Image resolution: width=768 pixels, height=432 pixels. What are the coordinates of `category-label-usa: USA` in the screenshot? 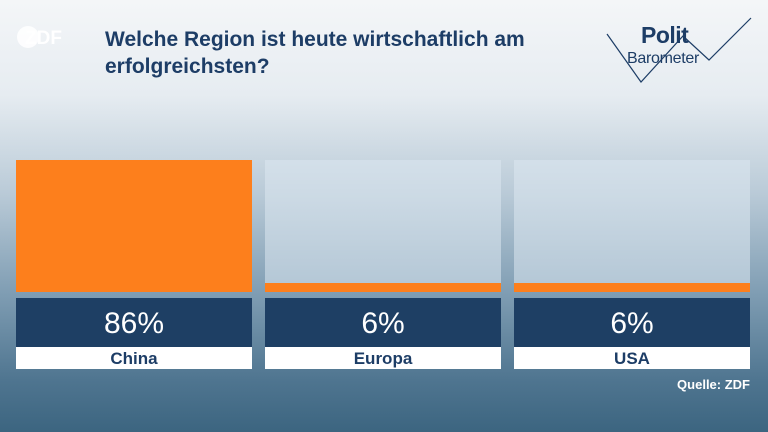 It's located at (632, 358).